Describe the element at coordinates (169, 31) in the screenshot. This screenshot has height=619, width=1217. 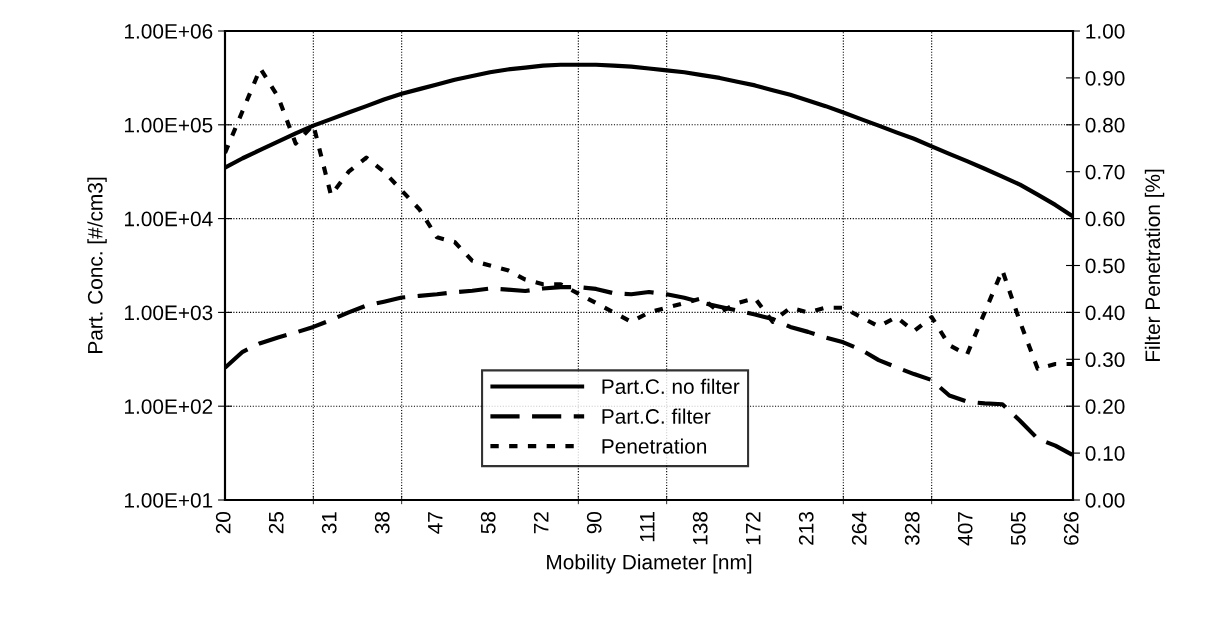
I see `y-tick-label: 1.00E+06` at that location.